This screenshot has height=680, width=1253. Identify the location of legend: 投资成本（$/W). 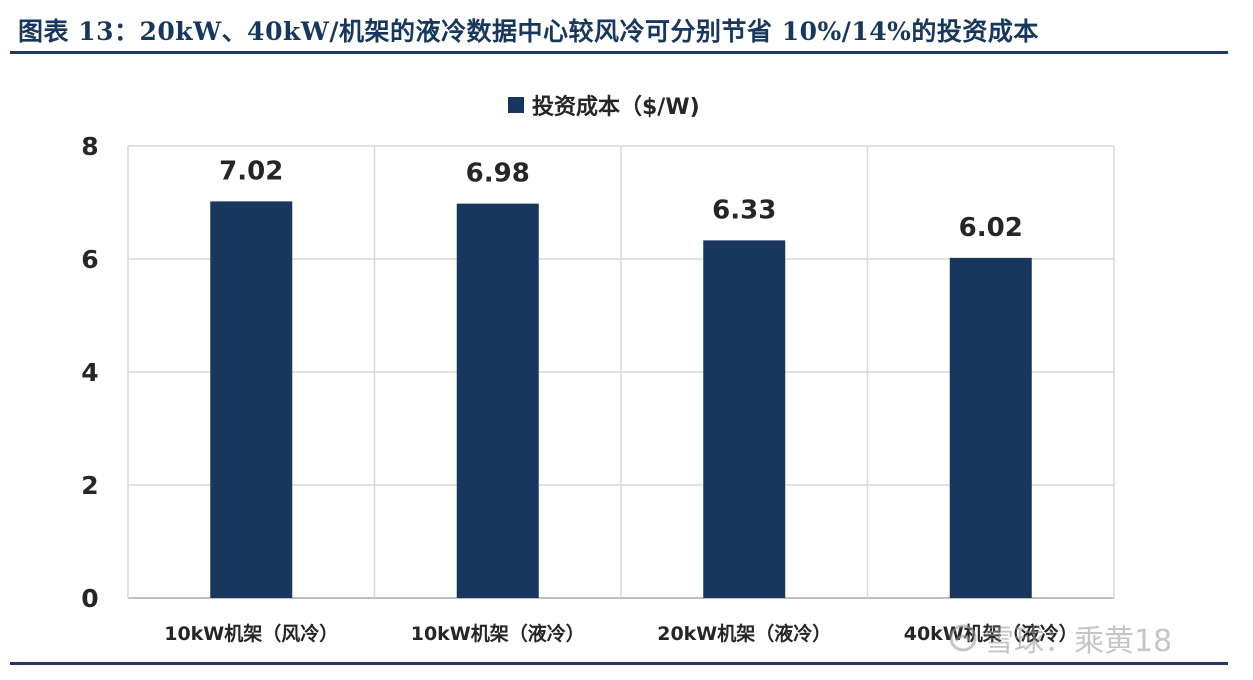
(604, 107).